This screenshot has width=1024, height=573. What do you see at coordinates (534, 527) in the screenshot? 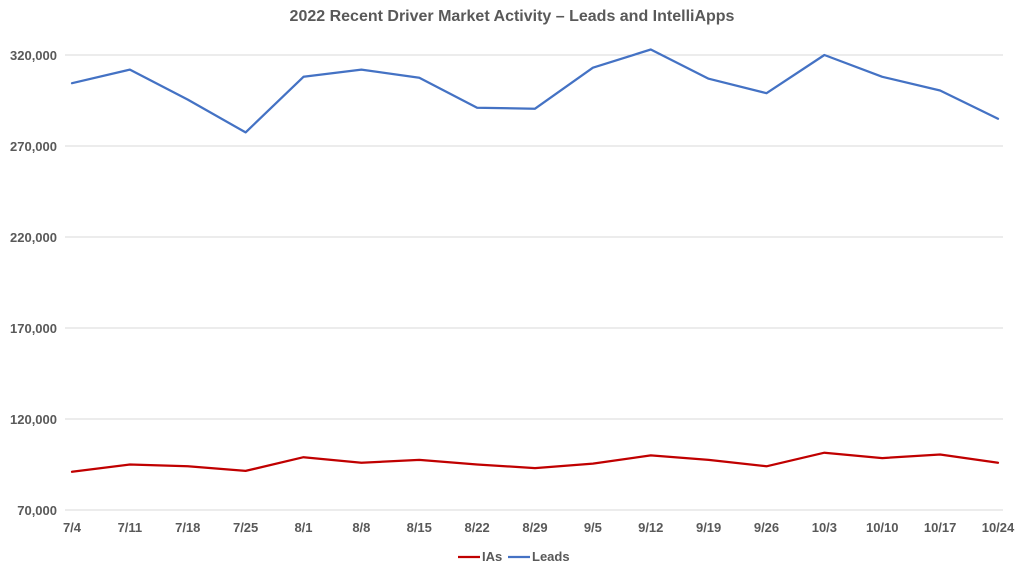
I see `x-tick-label: 8/29` at bounding box center [534, 527].